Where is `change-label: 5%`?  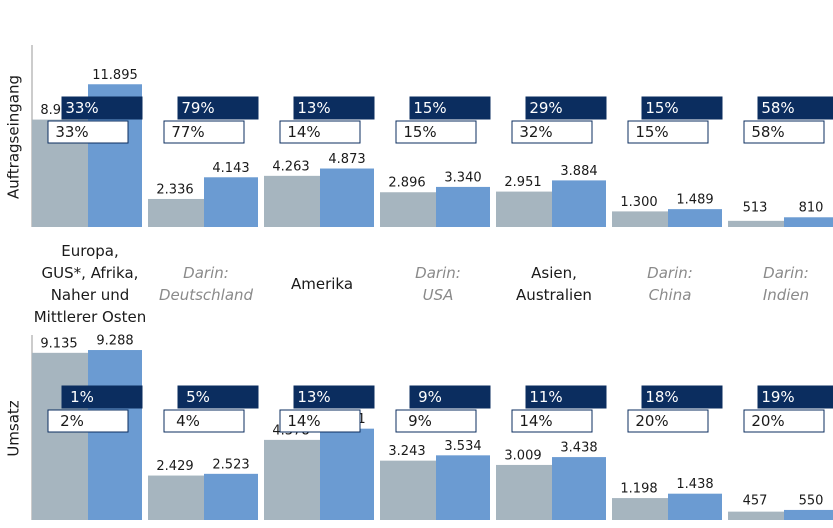
change-label: 5% is located at coordinates (198, 397).